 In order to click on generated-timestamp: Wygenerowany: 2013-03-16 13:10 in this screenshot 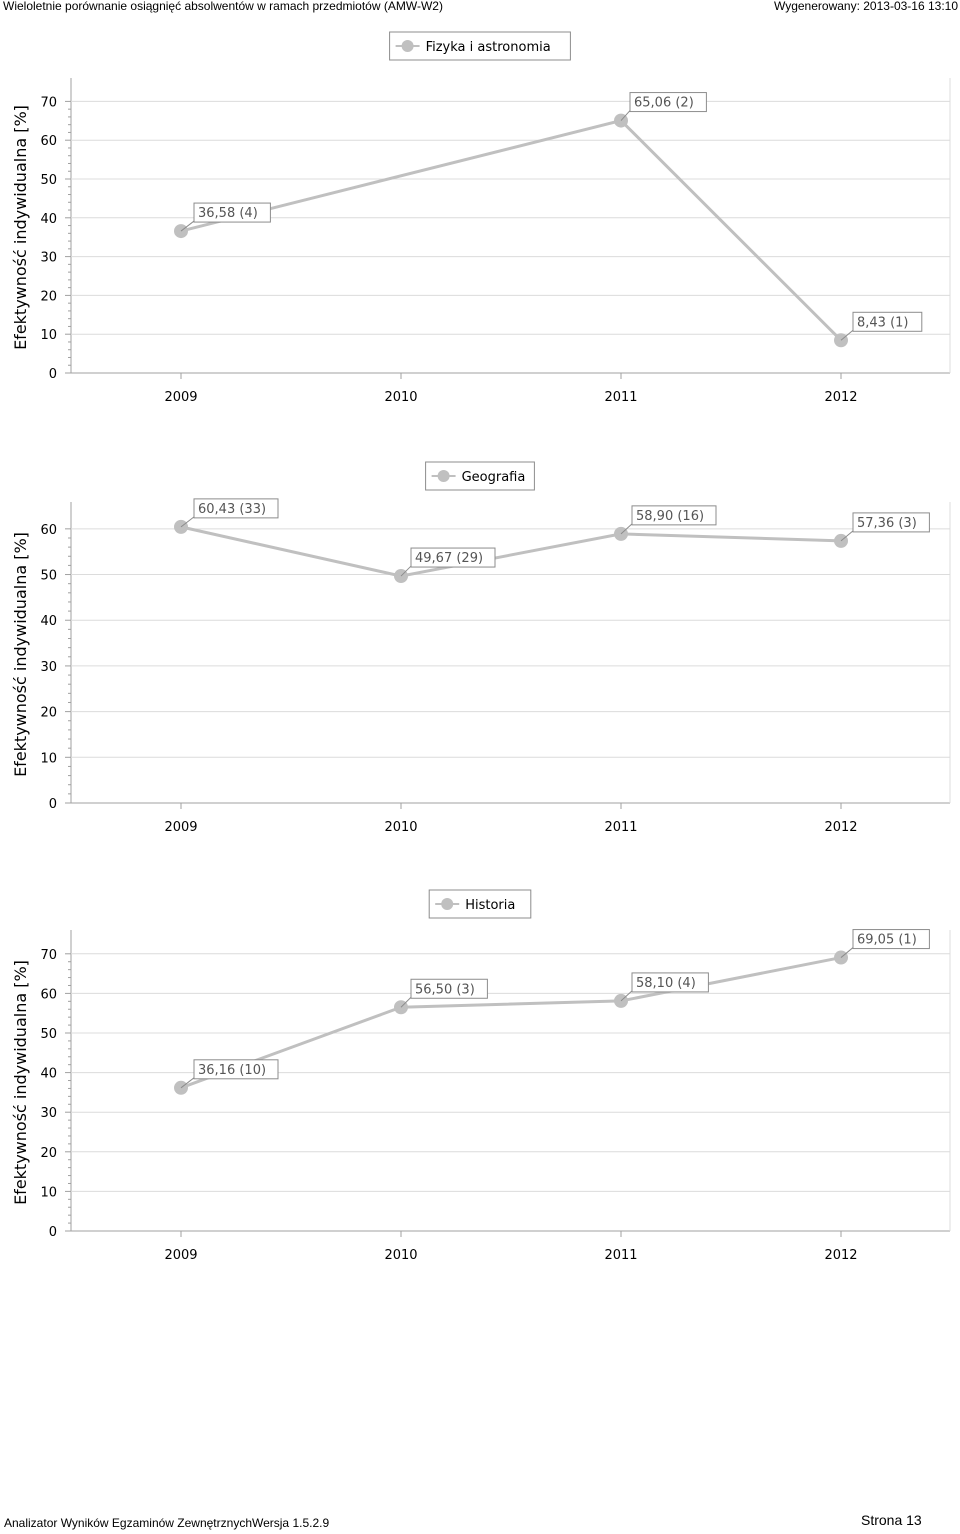, I will do `click(865, 6)`.